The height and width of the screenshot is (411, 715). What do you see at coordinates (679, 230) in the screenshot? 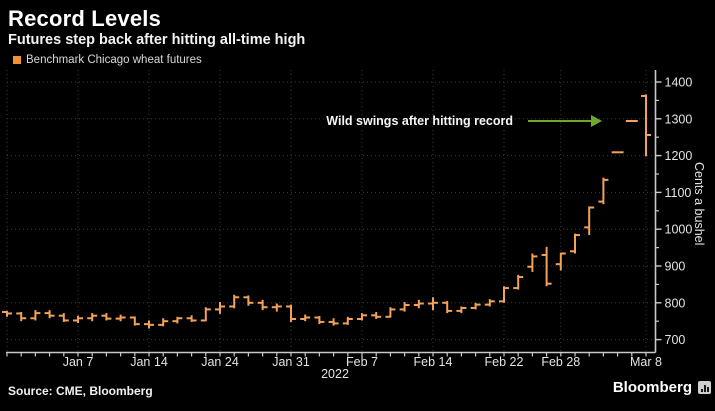
I see `y-tick-label: 1000` at bounding box center [679, 230].